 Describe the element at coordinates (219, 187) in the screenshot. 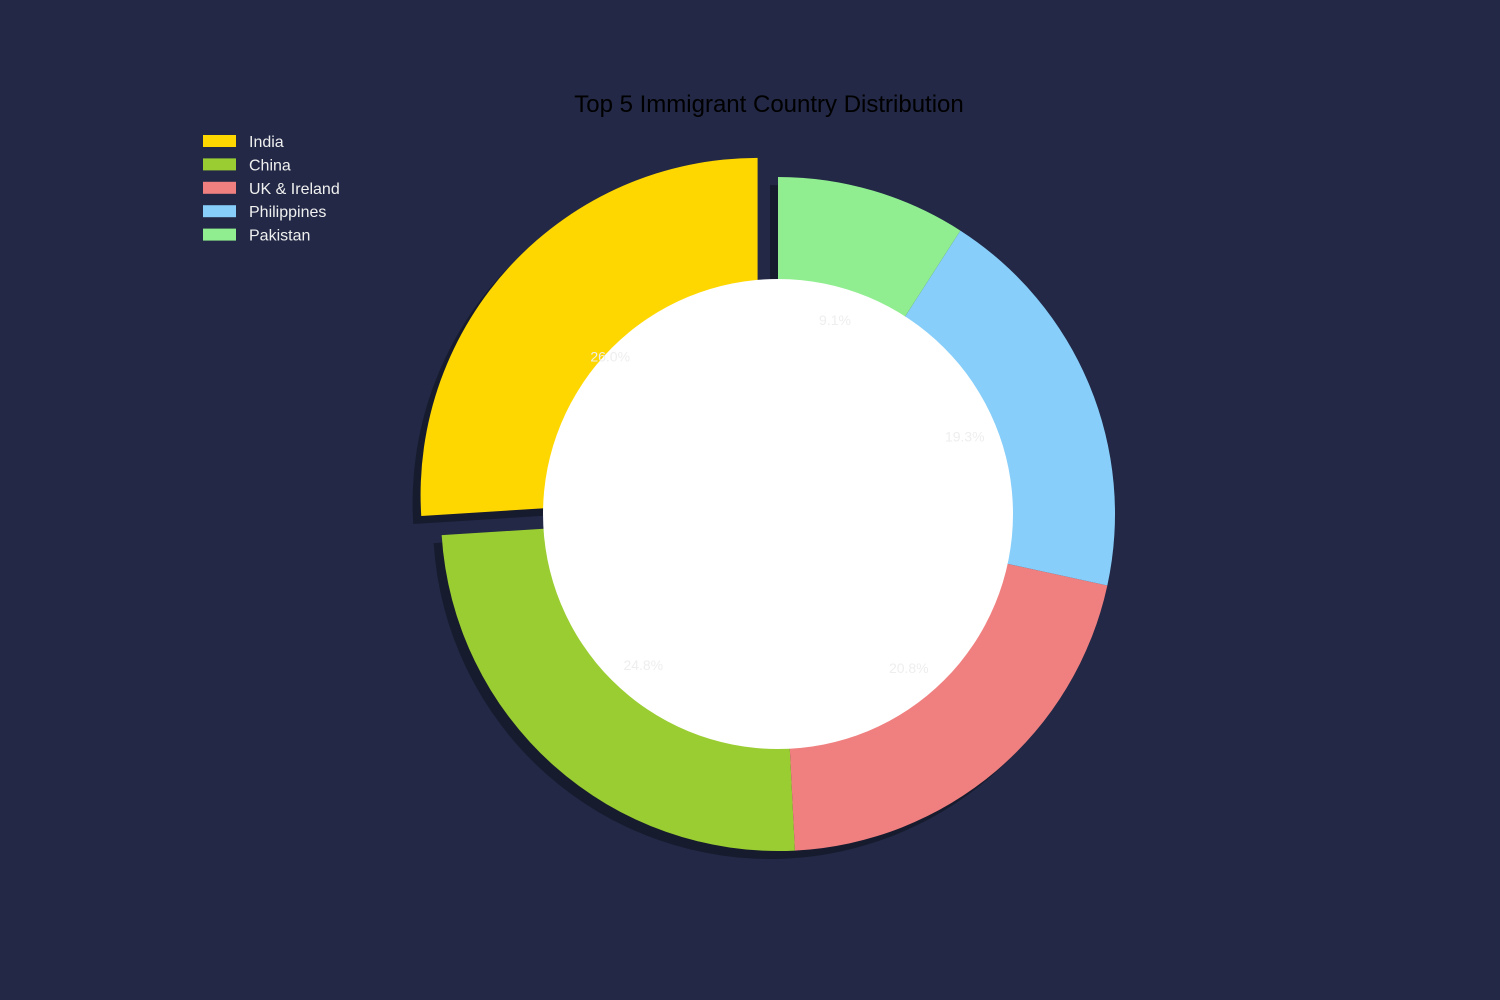

I see `legend-swatch-uk-and-ireland` at that location.